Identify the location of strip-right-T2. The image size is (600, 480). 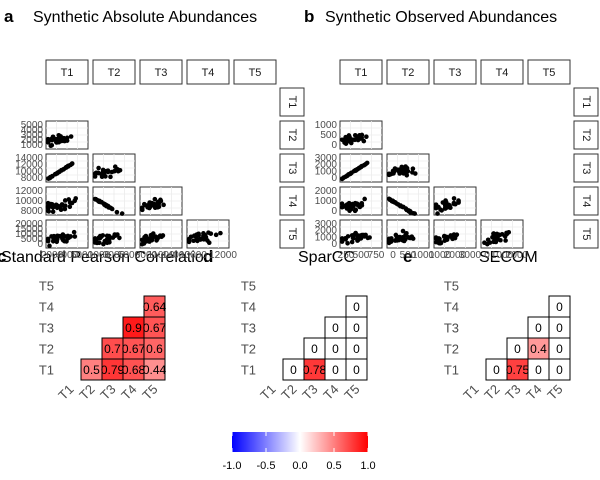
(292, 135).